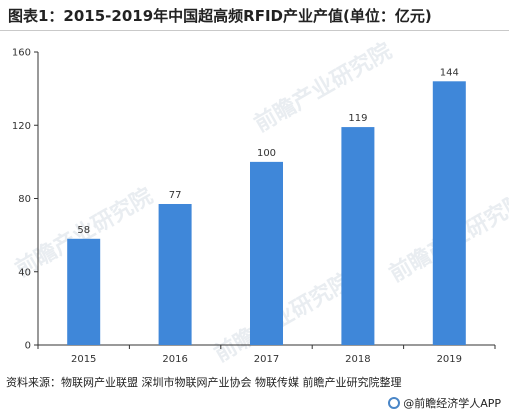  What do you see at coordinates (84, 291) in the screenshot?
I see `bar-2015` at bounding box center [84, 291].